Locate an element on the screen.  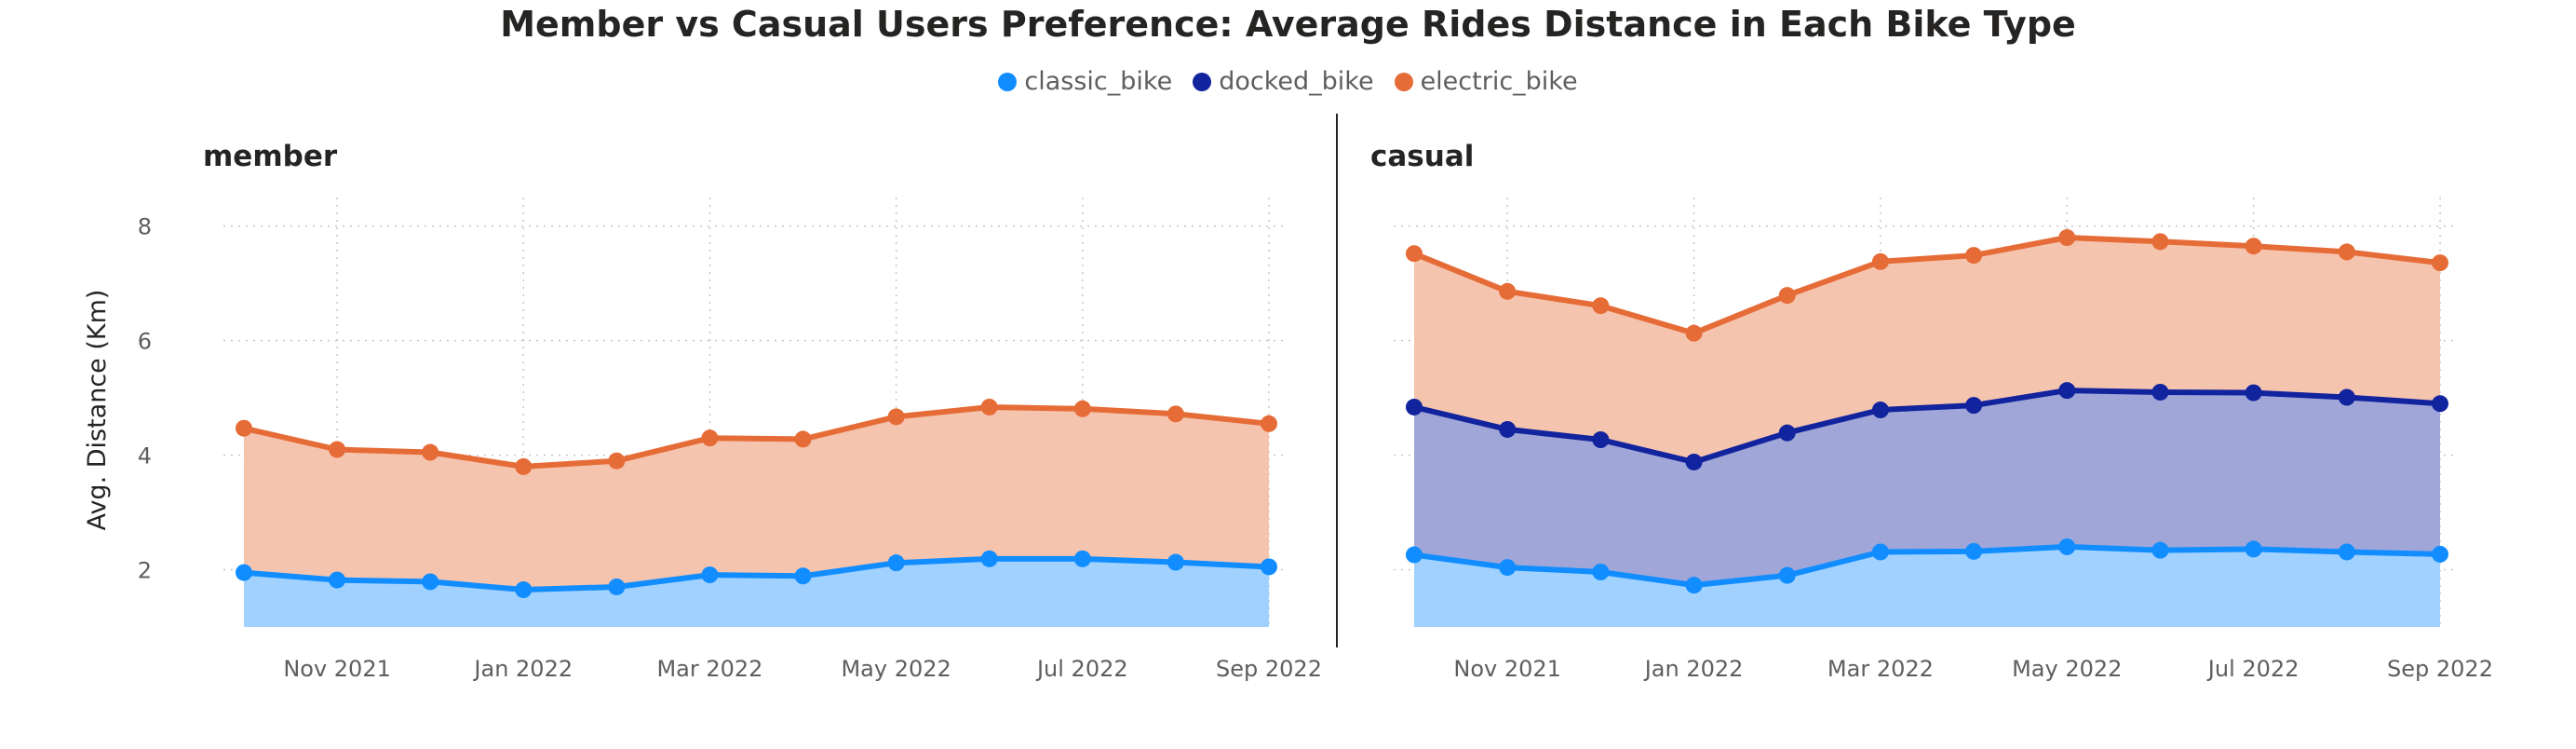
member-x-tick-label-mar-2022: Mar 2022 is located at coordinates (709, 669).